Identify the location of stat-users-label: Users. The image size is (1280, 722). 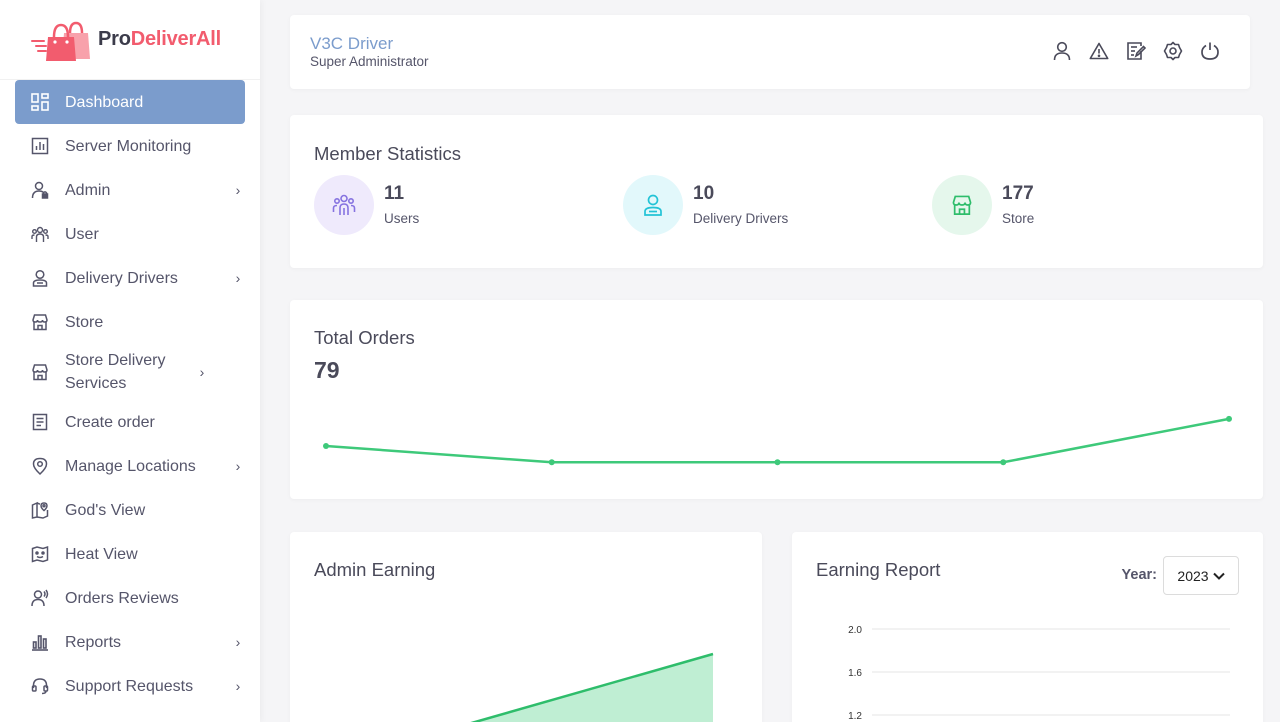
(402, 218).